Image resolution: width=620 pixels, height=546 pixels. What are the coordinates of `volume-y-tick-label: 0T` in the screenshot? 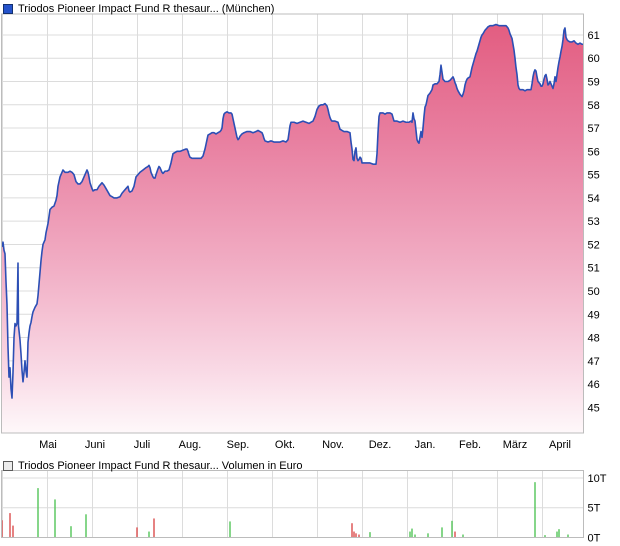 It's located at (594, 539).